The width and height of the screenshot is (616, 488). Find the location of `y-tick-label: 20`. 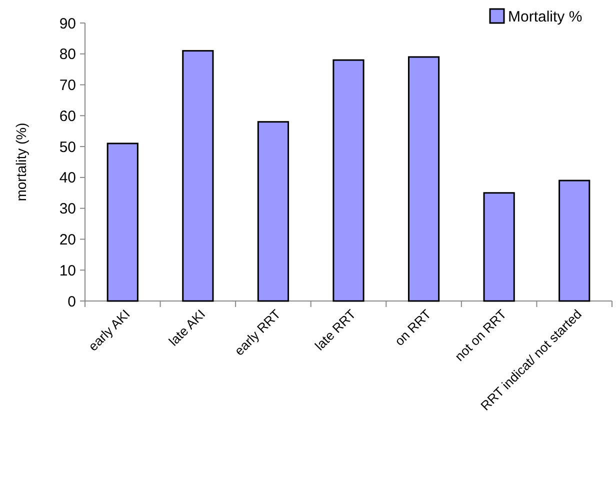

y-tick-label: 20 is located at coordinates (67, 239).